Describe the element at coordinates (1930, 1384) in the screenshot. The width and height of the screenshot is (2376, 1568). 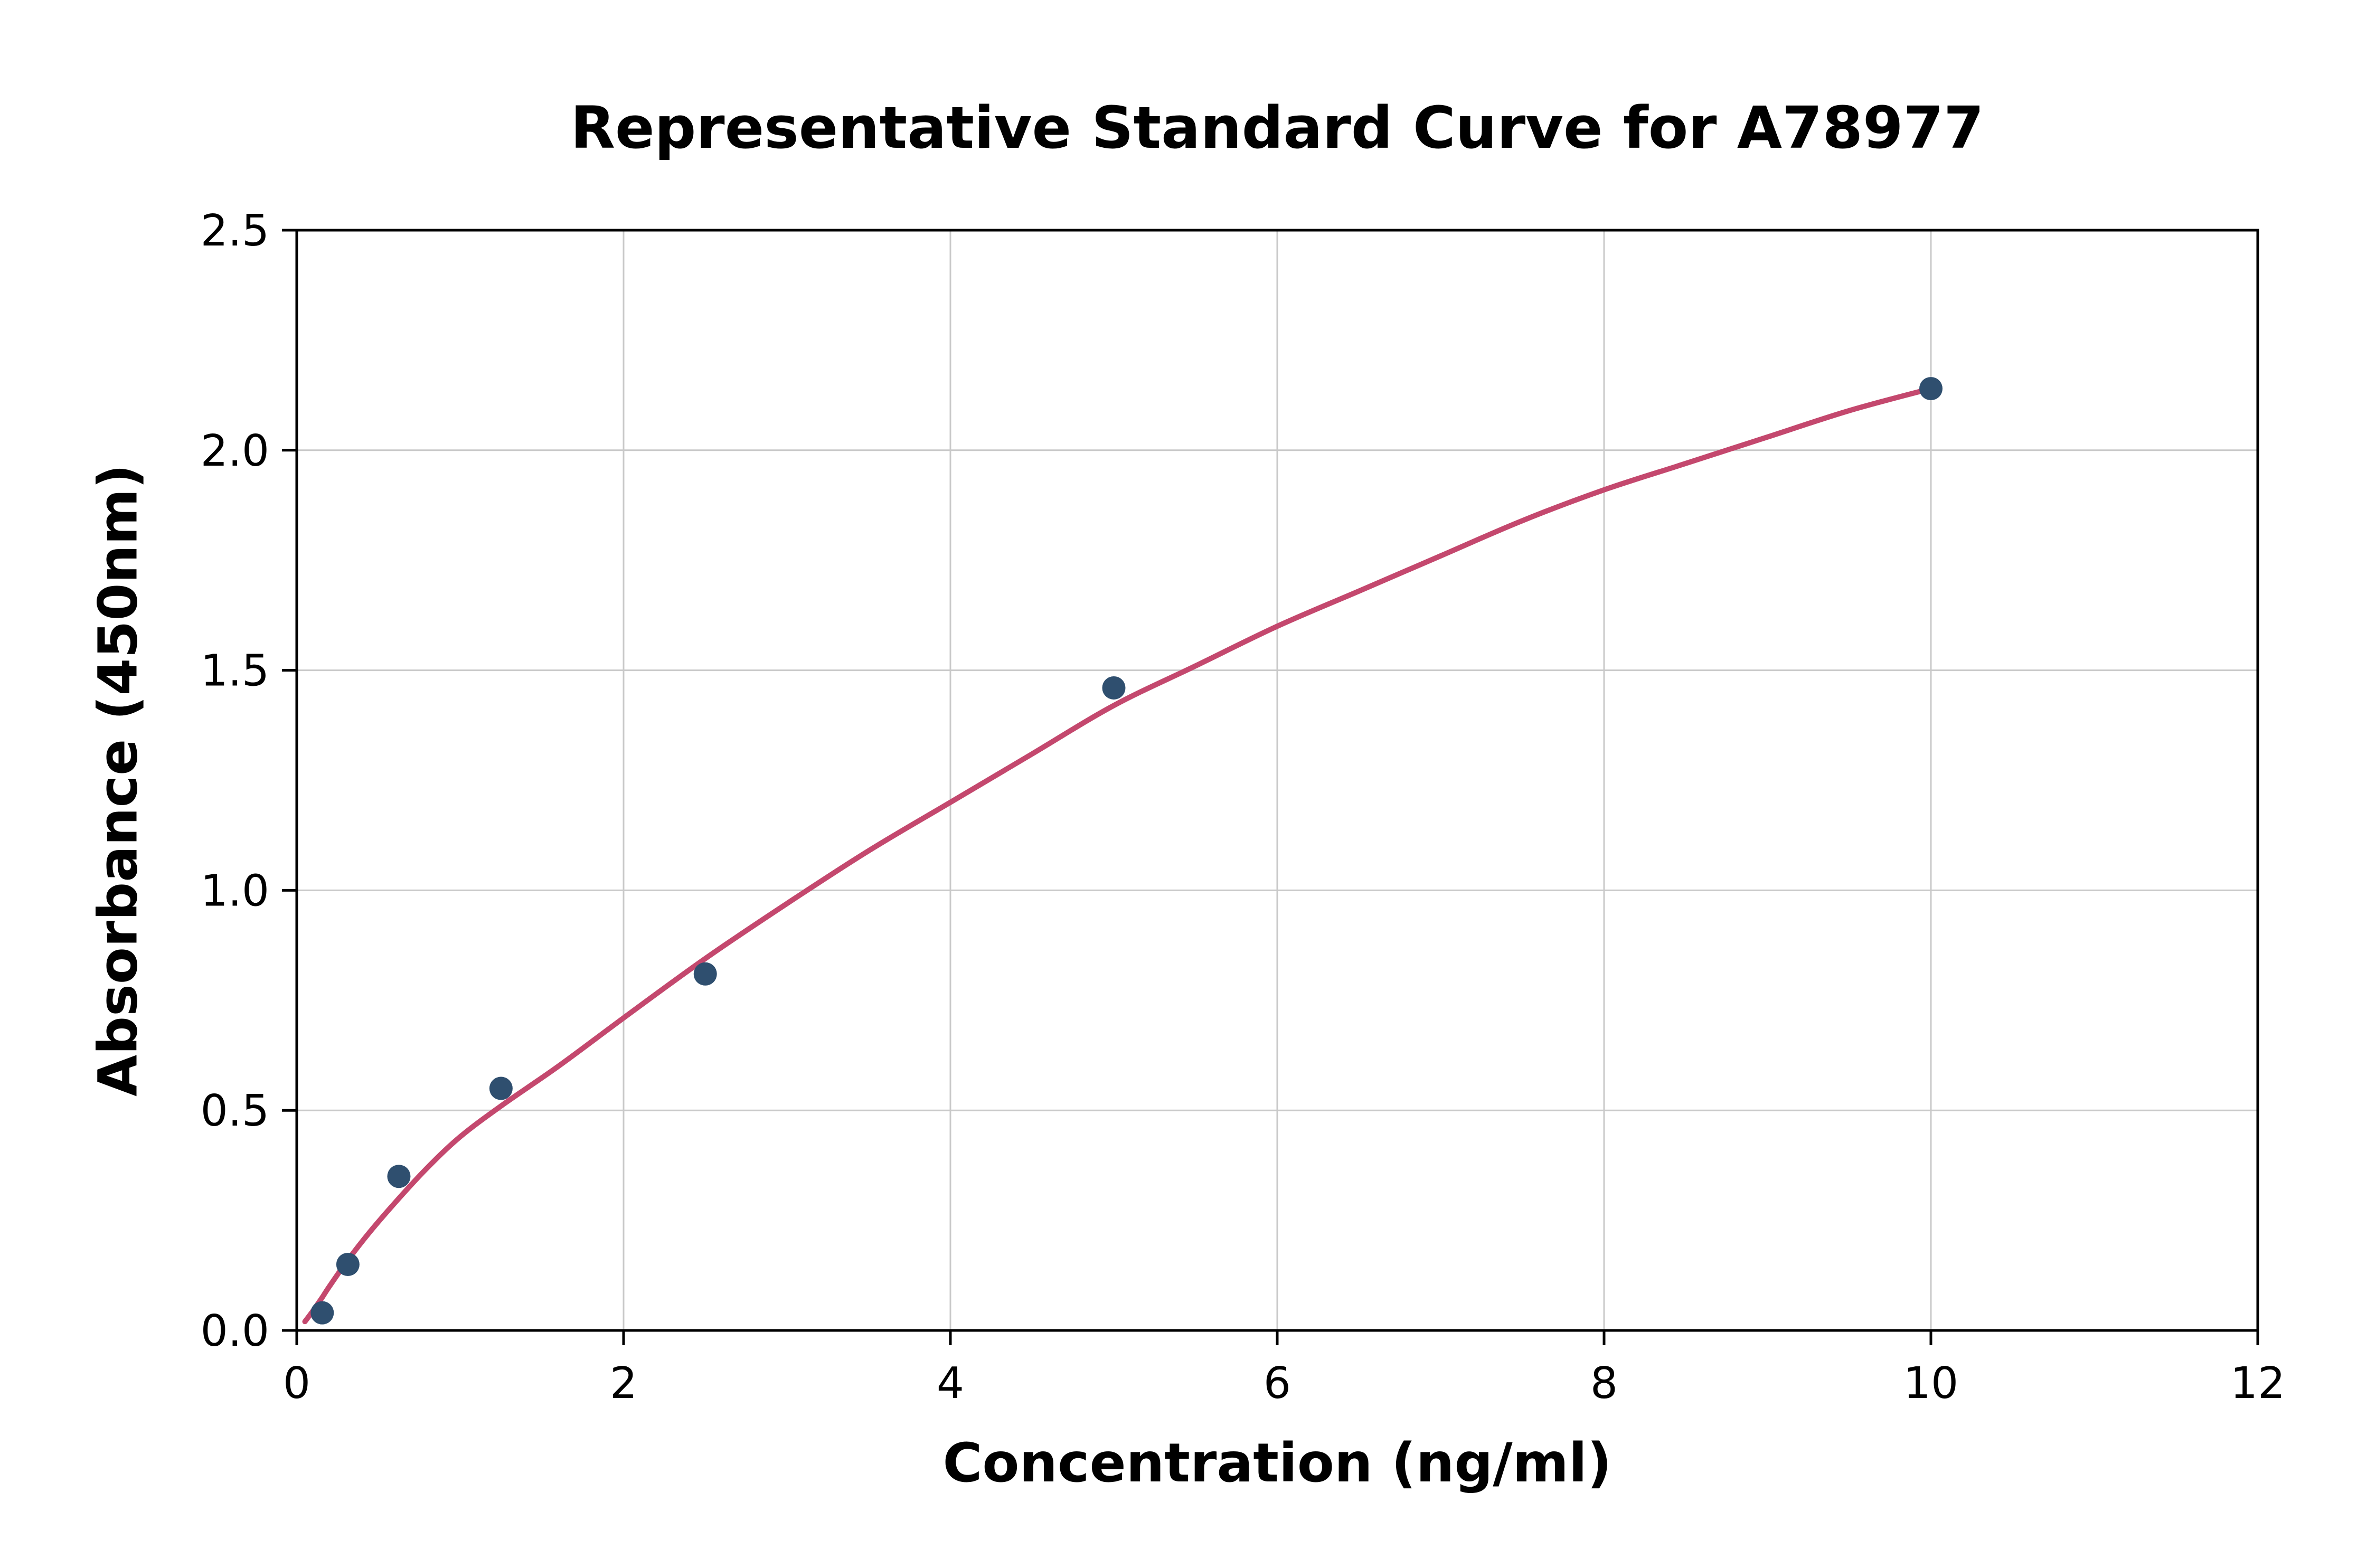
I see `x-tick-label: 10` at that location.